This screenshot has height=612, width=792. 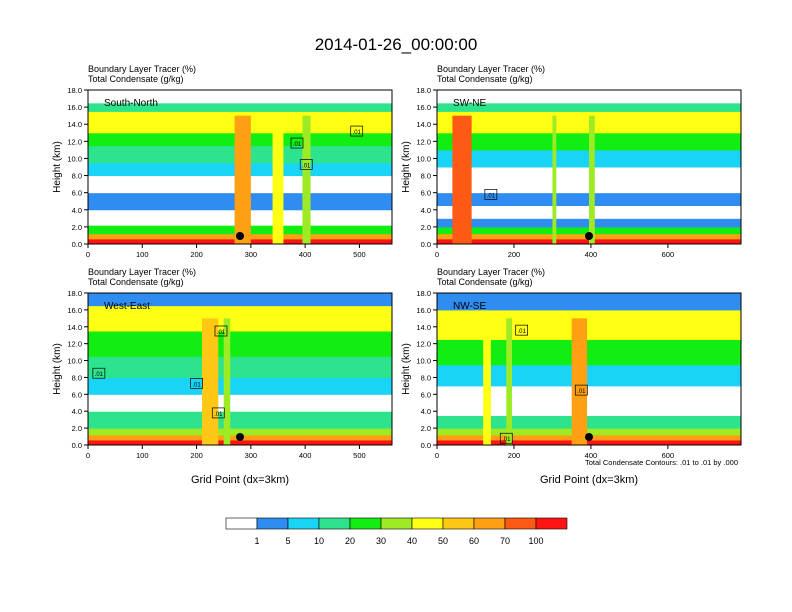 What do you see at coordinates (251, 254) in the screenshot?
I see `xtick-label: 300` at bounding box center [251, 254].